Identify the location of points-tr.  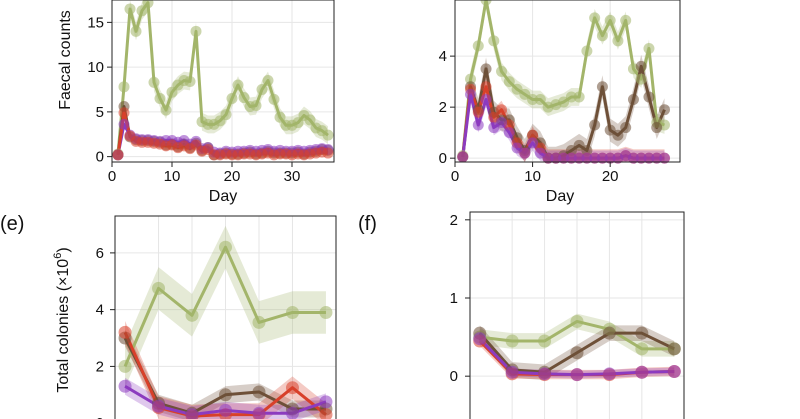
(563, 82).